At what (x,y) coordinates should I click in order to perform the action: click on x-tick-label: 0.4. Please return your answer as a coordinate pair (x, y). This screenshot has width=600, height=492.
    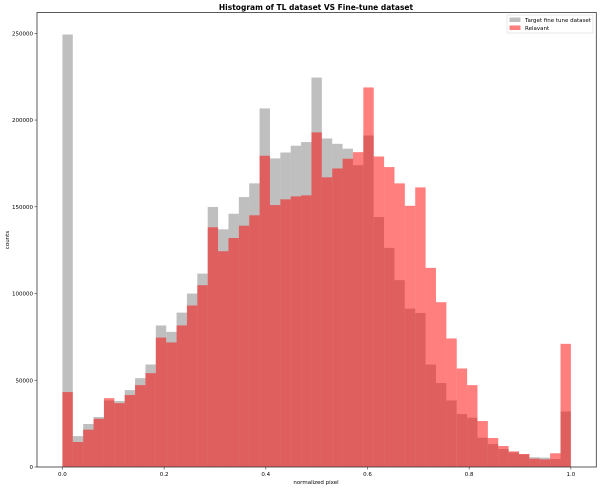
    Looking at the image, I should click on (265, 475).